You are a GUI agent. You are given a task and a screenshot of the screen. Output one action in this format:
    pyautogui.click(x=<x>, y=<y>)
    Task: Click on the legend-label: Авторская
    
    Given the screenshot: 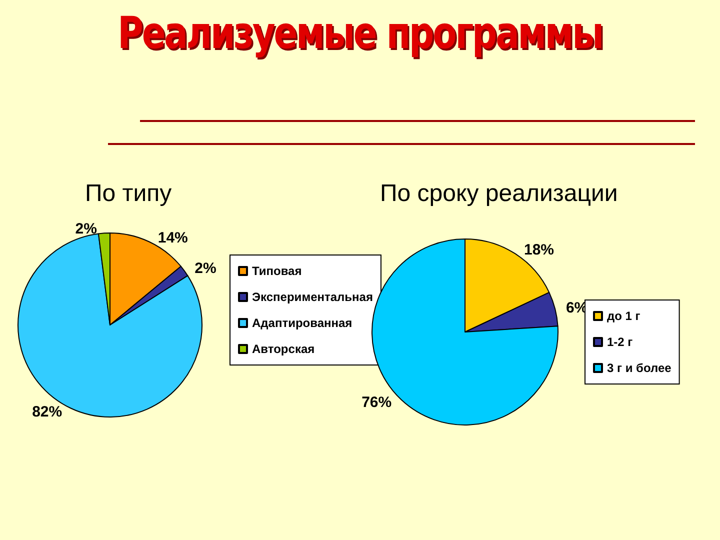 What is the action you would take?
    pyautogui.click(x=283, y=349)
    